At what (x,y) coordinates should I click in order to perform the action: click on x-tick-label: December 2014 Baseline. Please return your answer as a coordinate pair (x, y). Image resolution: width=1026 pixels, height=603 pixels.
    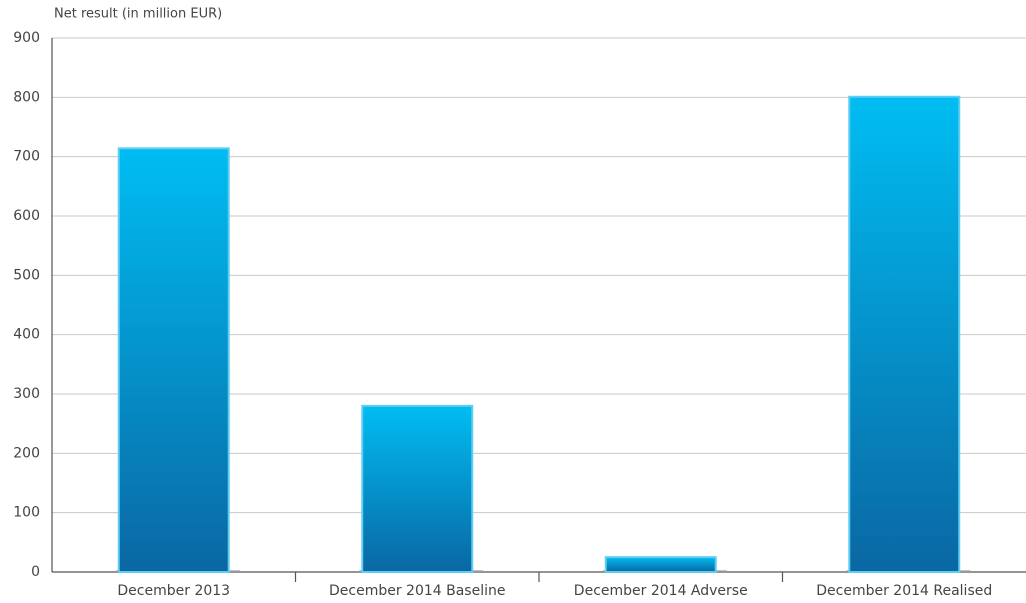
    Looking at the image, I should click on (417, 591).